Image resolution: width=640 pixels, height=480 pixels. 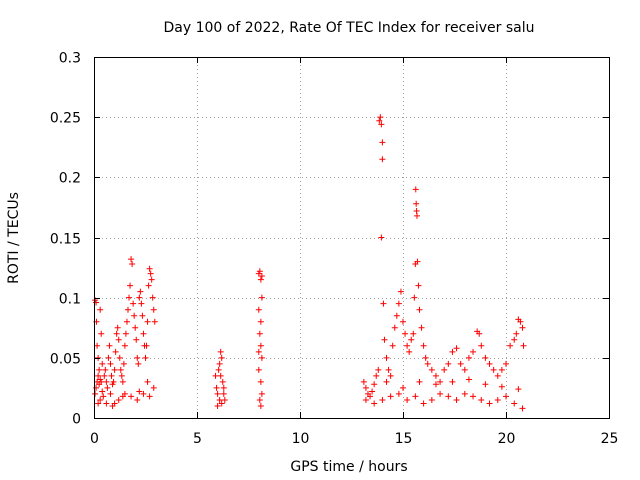 I want to click on x-tick-label: 10, so click(x=301, y=439).